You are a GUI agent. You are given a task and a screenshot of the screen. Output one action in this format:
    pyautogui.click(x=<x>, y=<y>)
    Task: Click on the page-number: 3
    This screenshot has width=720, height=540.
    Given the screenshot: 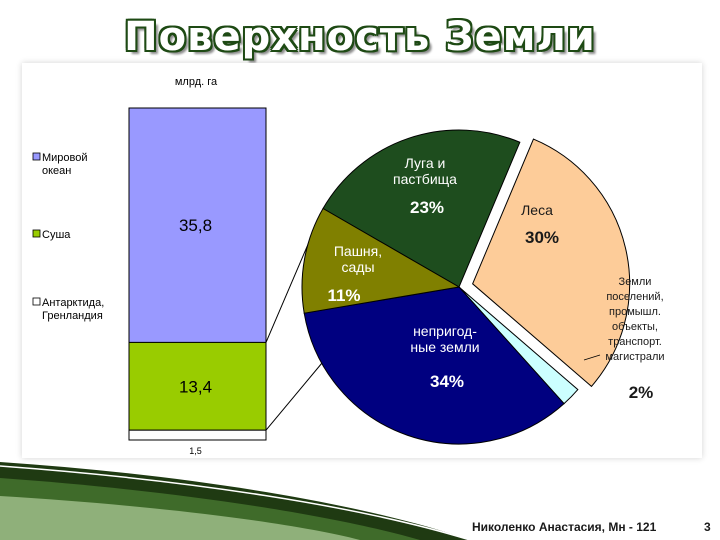 What is the action you would take?
    pyautogui.click(x=707, y=527)
    